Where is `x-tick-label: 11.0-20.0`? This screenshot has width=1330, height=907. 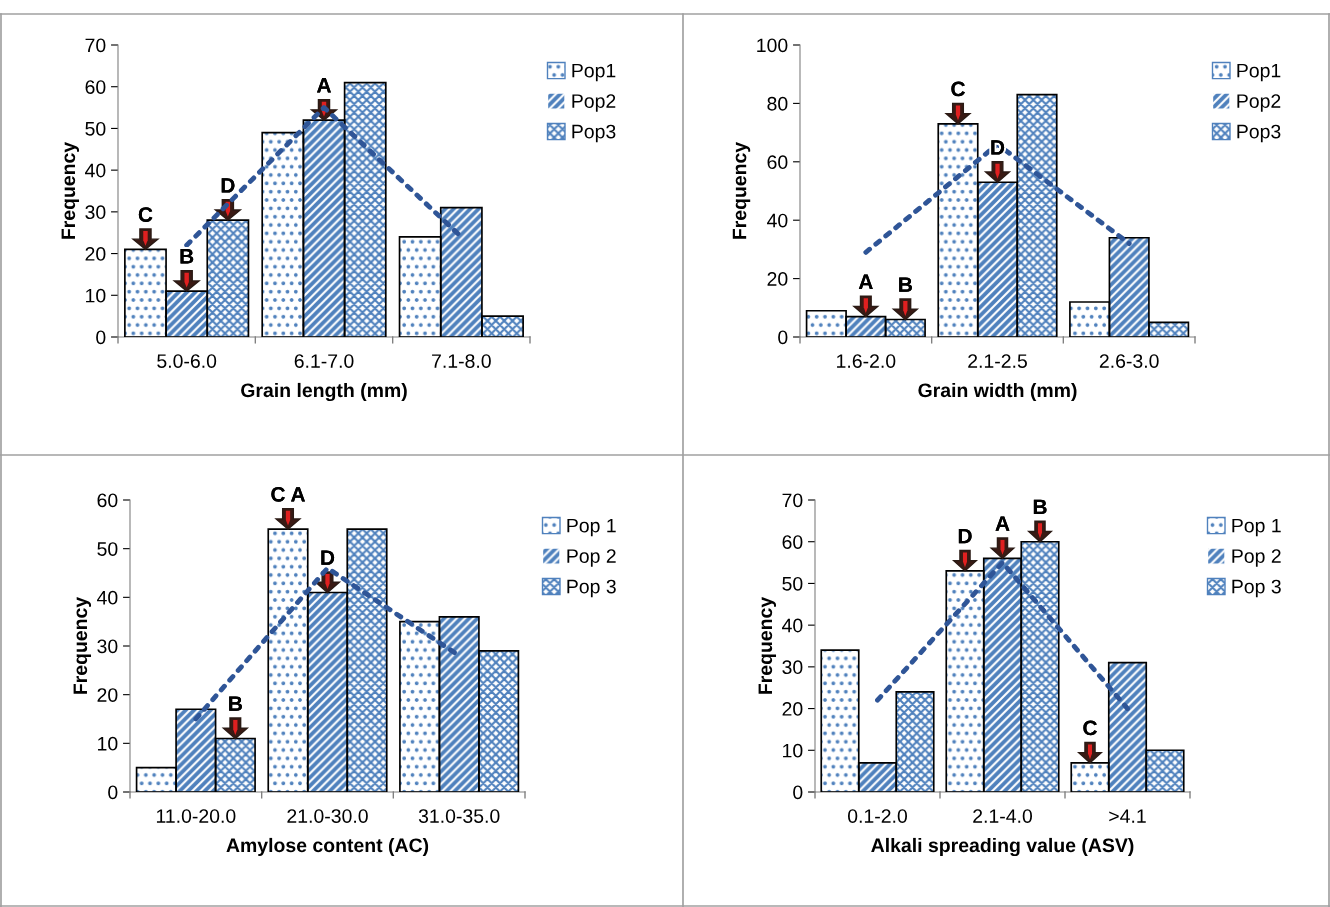
x-tick-label: 11.0-20.0 is located at coordinates (196, 816).